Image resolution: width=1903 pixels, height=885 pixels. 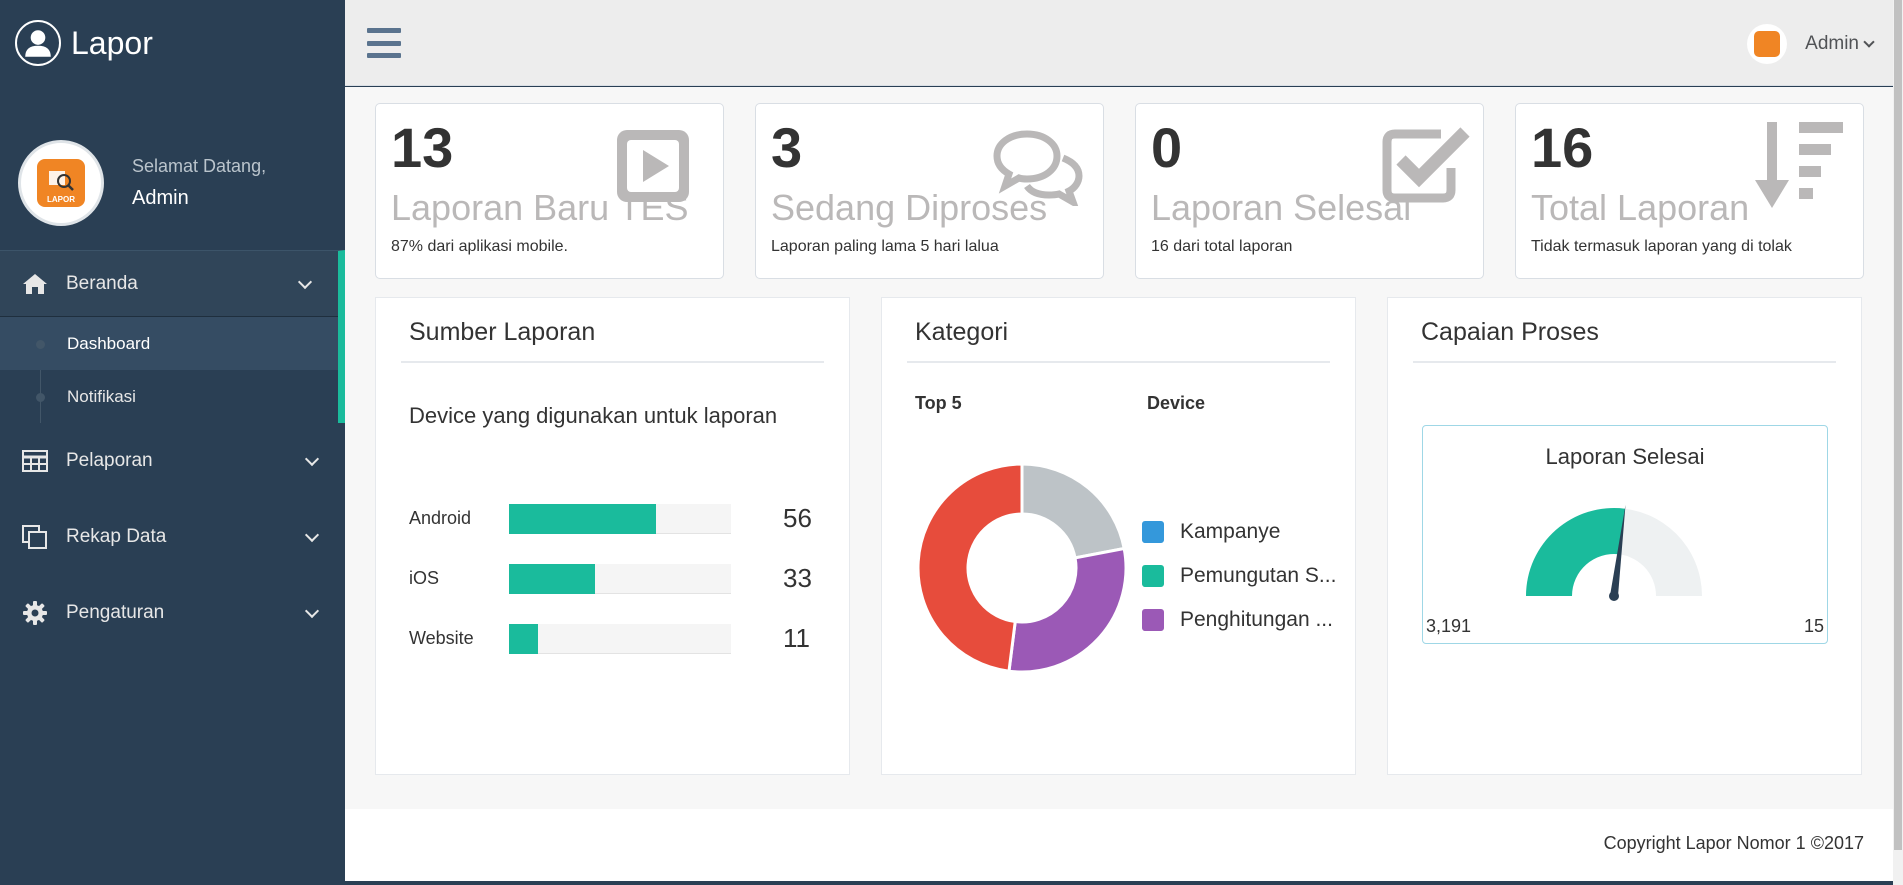 What do you see at coordinates (109, 460) in the screenshot?
I see `menu-label: Pelaporan` at bounding box center [109, 460].